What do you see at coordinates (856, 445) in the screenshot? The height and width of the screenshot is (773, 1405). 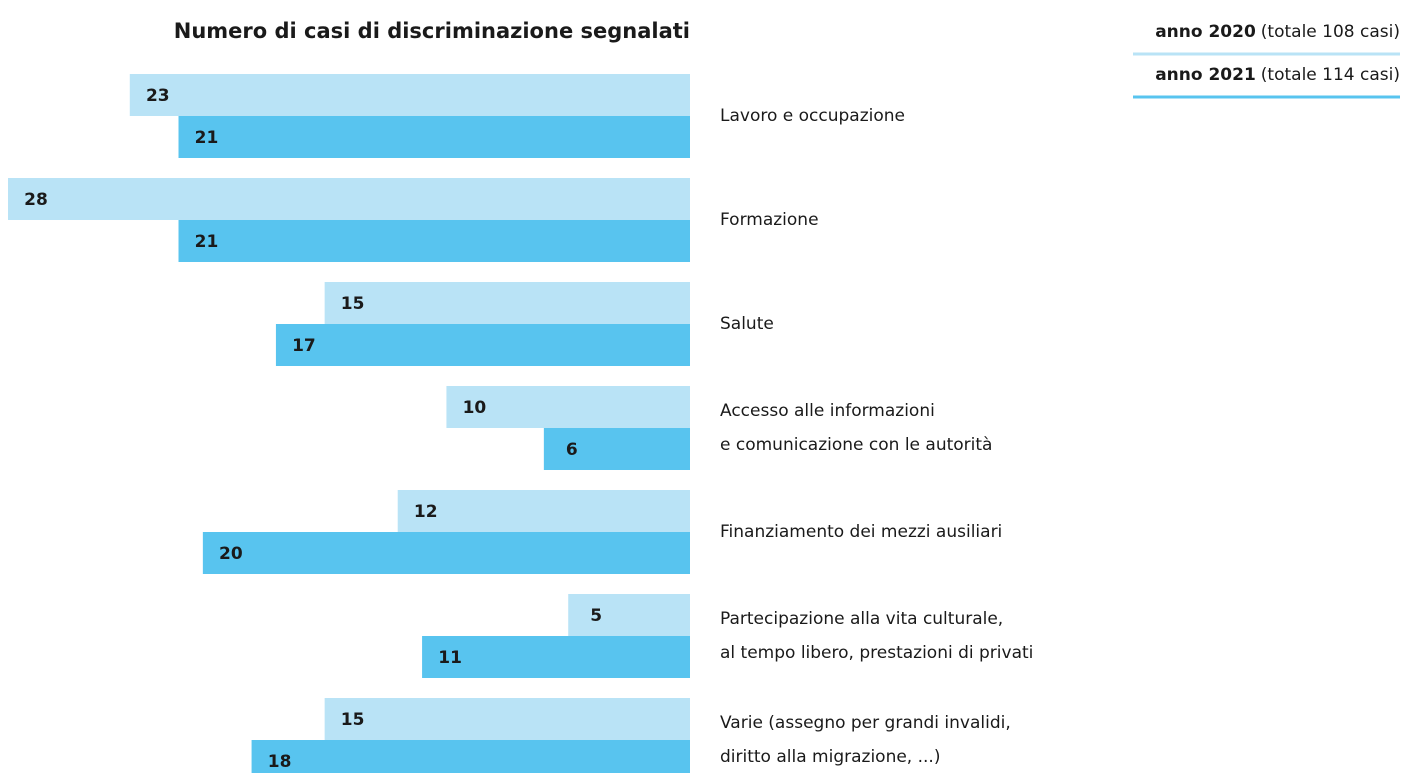 I see `category-label: e comunicazione con le autorità` at bounding box center [856, 445].